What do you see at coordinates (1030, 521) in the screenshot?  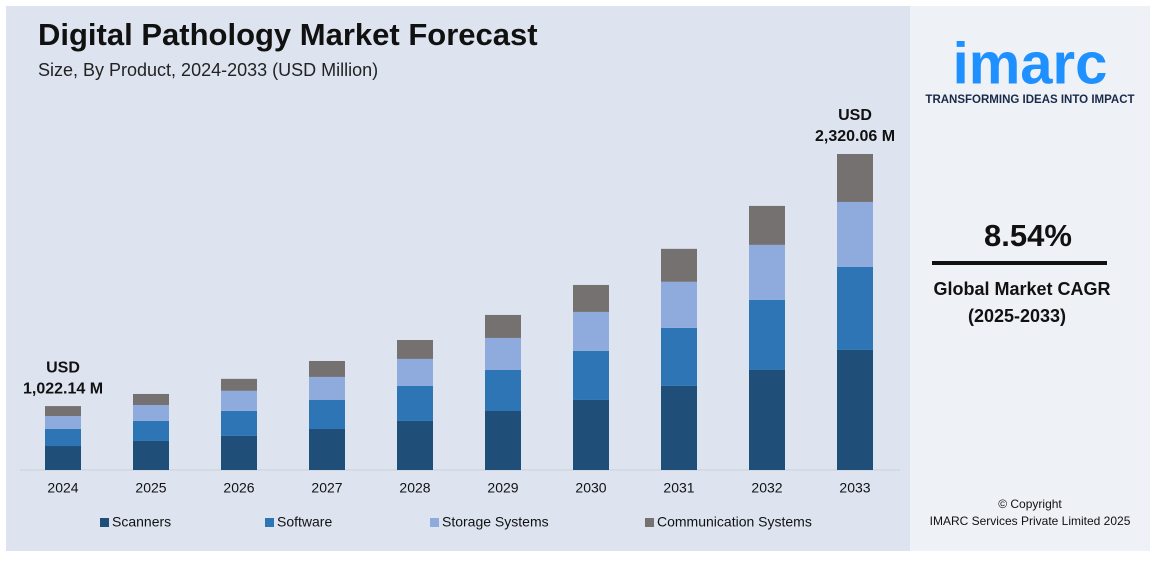 I see `company: IMARC Services Private Limited 2025` at bounding box center [1030, 521].